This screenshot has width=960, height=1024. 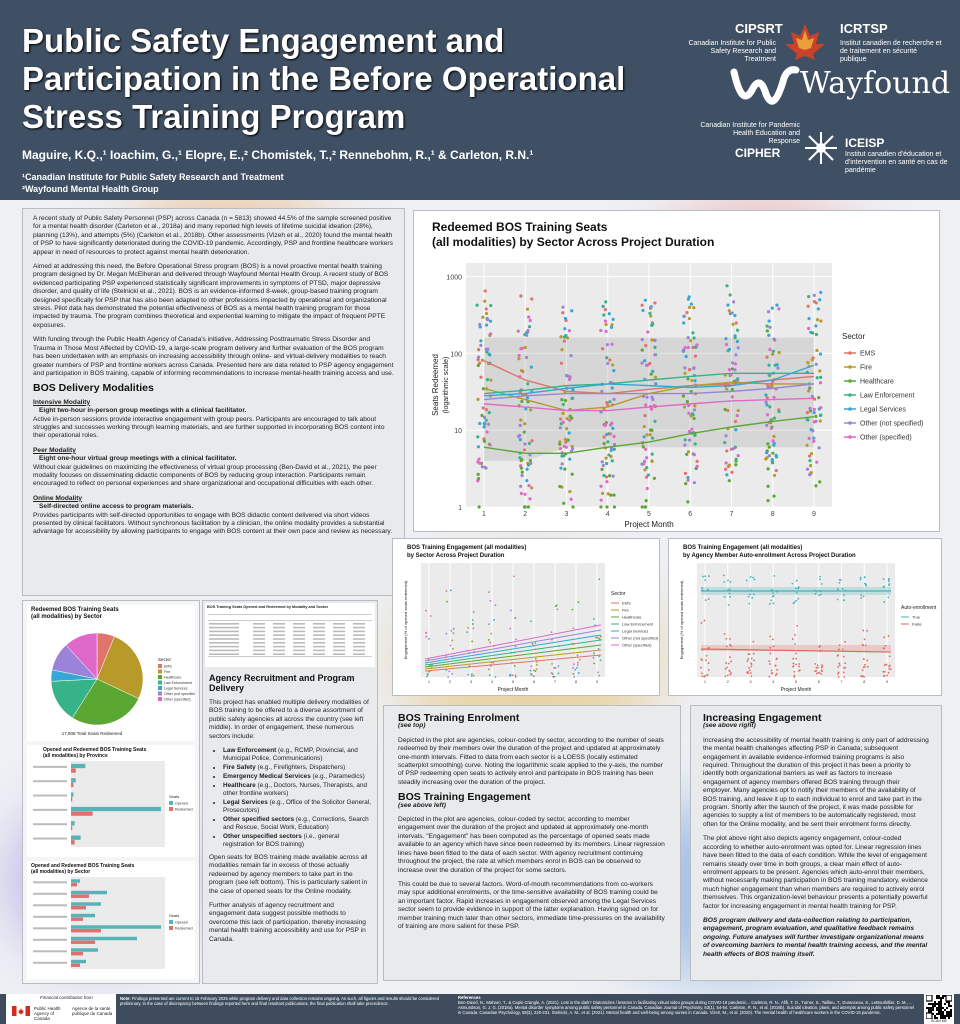 I want to click on x-tick-label: 7, so click(x=841, y=681).